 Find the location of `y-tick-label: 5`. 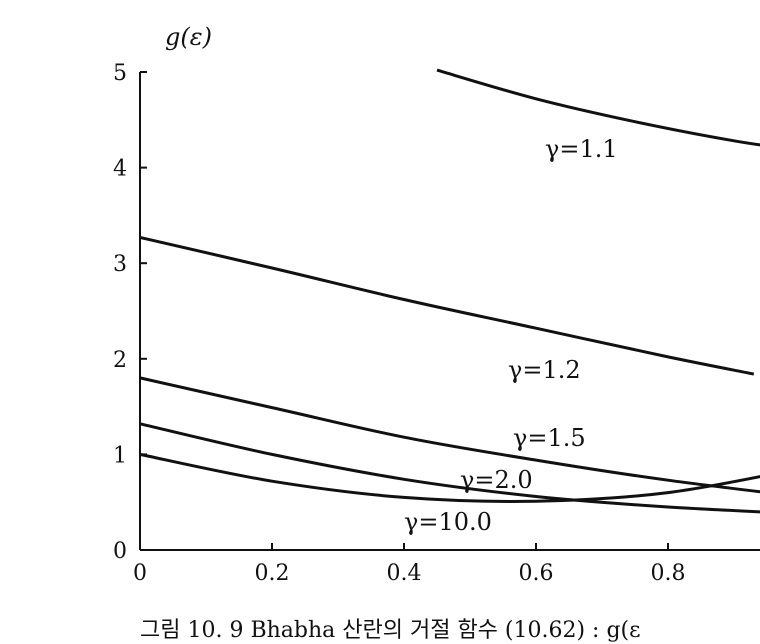

y-tick-label: 5 is located at coordinates (120, 73).